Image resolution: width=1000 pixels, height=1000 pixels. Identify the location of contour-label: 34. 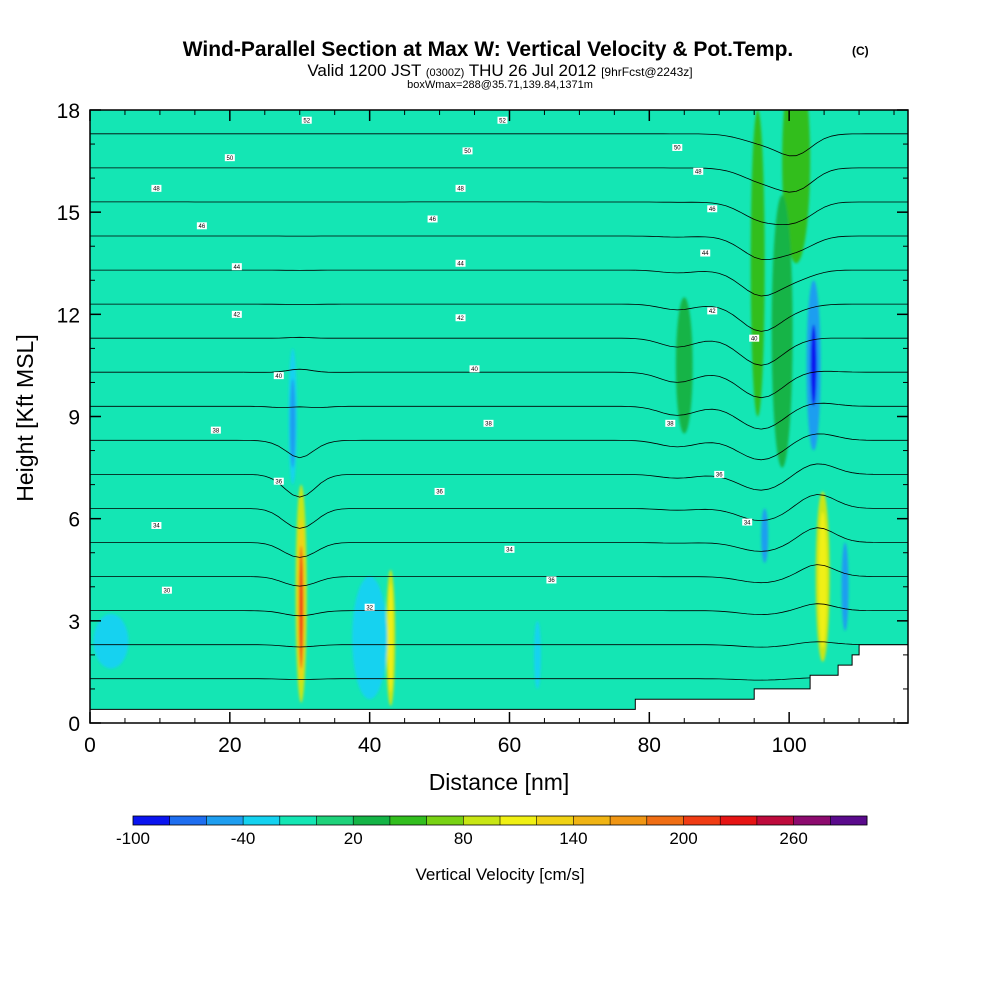
(747, 523).